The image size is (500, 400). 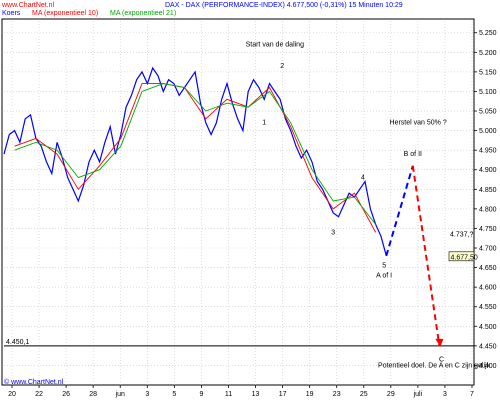 I want to click on y-tick-label: 4.800, so click(x=488, y=209).